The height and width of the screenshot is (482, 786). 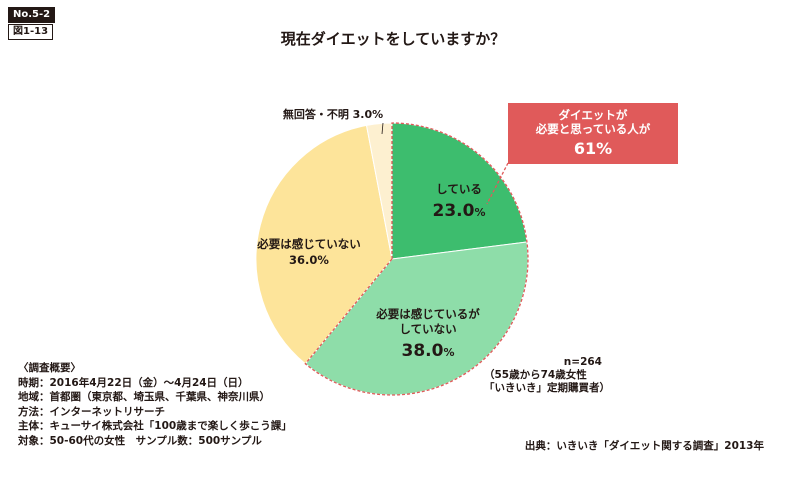 I want to click on callout-percent: 61%, so click(x=593, y=148).